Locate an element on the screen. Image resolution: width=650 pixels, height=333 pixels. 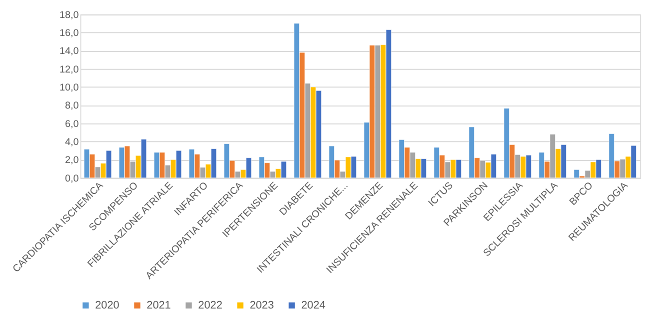
y-tick-label: 6,0 is located at coordinates (72, 124).